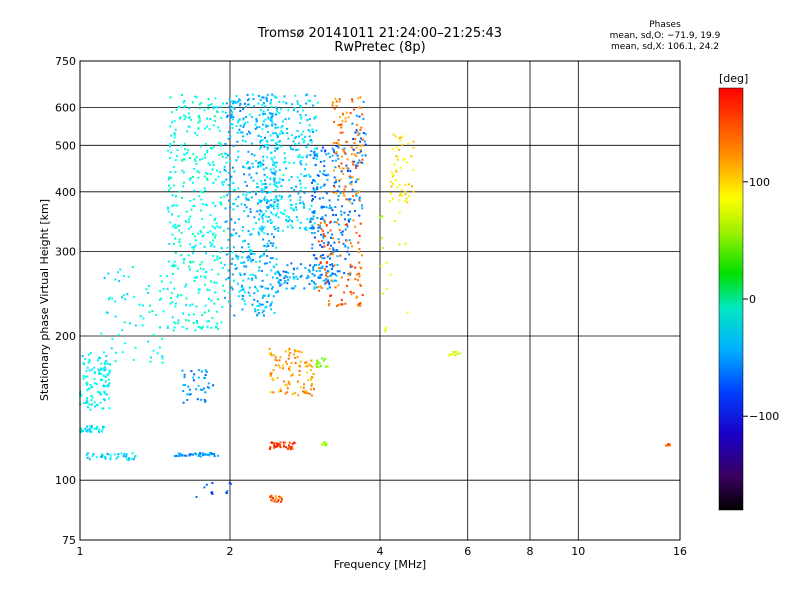 Image resolution: width=800 pixels, height=600 pixels. What do you see at coordinates (380, 551) in the screenshot?
I see `x-tick-label: 4` at bounding box center [380, 551].